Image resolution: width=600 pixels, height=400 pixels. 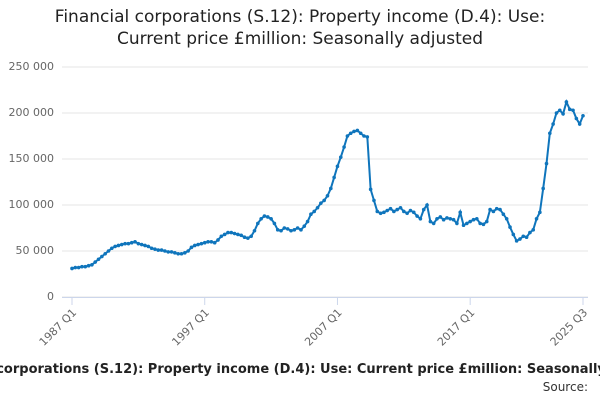 What do you see at coordinates (35, 250) in the screenshot?
I see `y-tick-label: 50 000` at bounding box center [35, 250].